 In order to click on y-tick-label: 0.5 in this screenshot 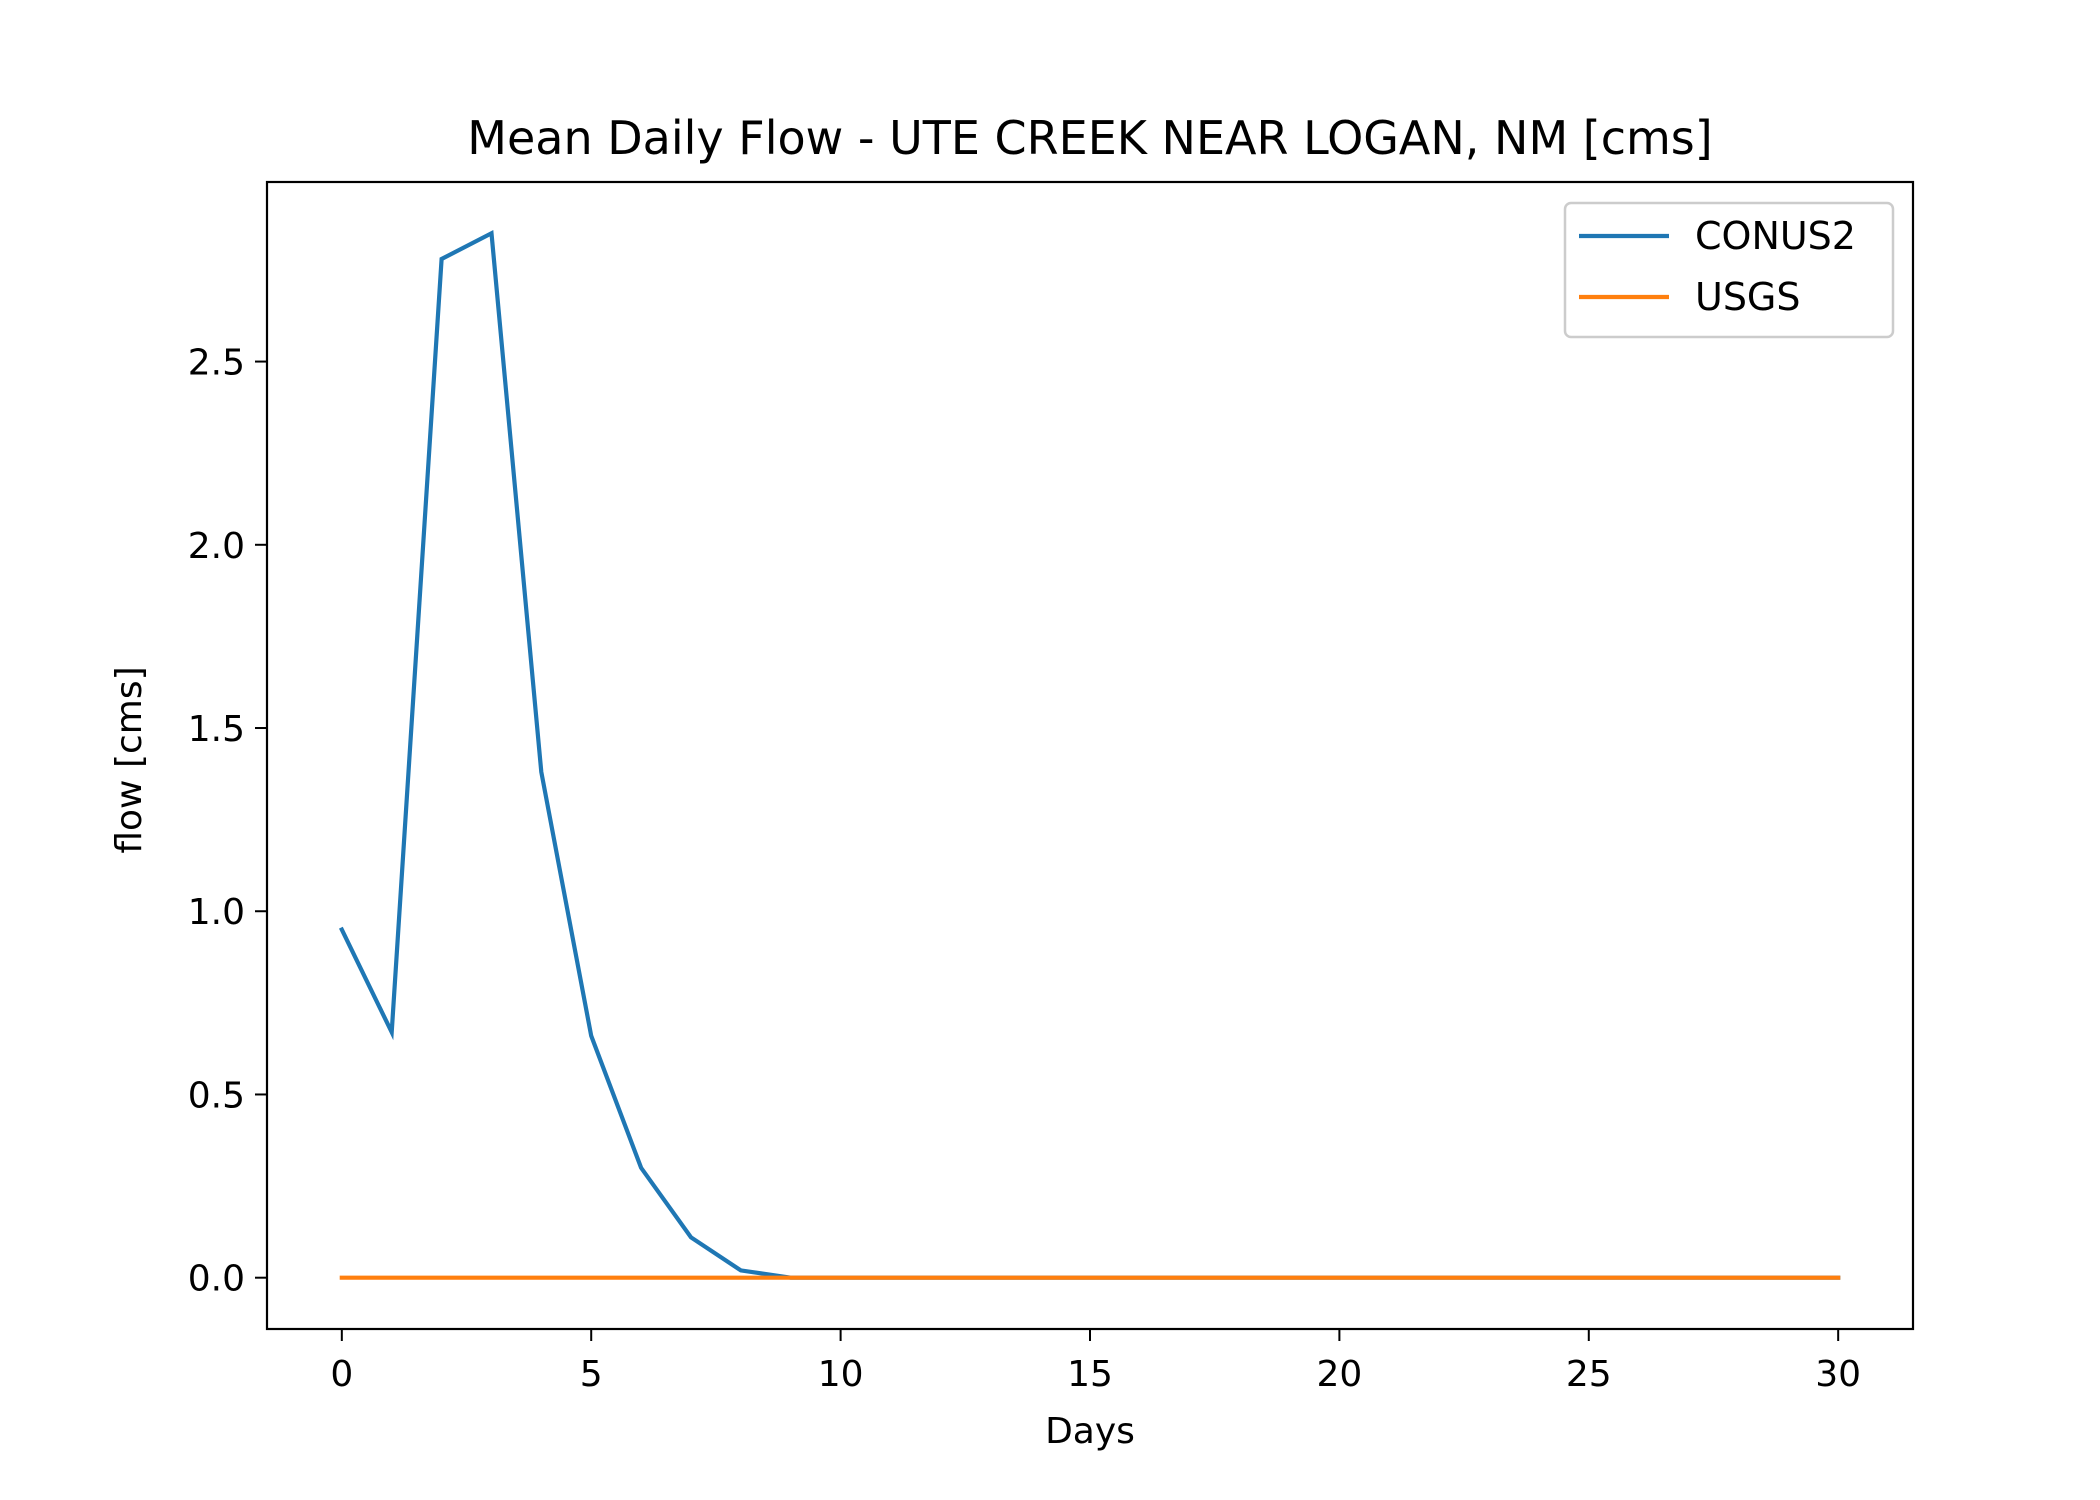, I will do `click(216, 1095)`.